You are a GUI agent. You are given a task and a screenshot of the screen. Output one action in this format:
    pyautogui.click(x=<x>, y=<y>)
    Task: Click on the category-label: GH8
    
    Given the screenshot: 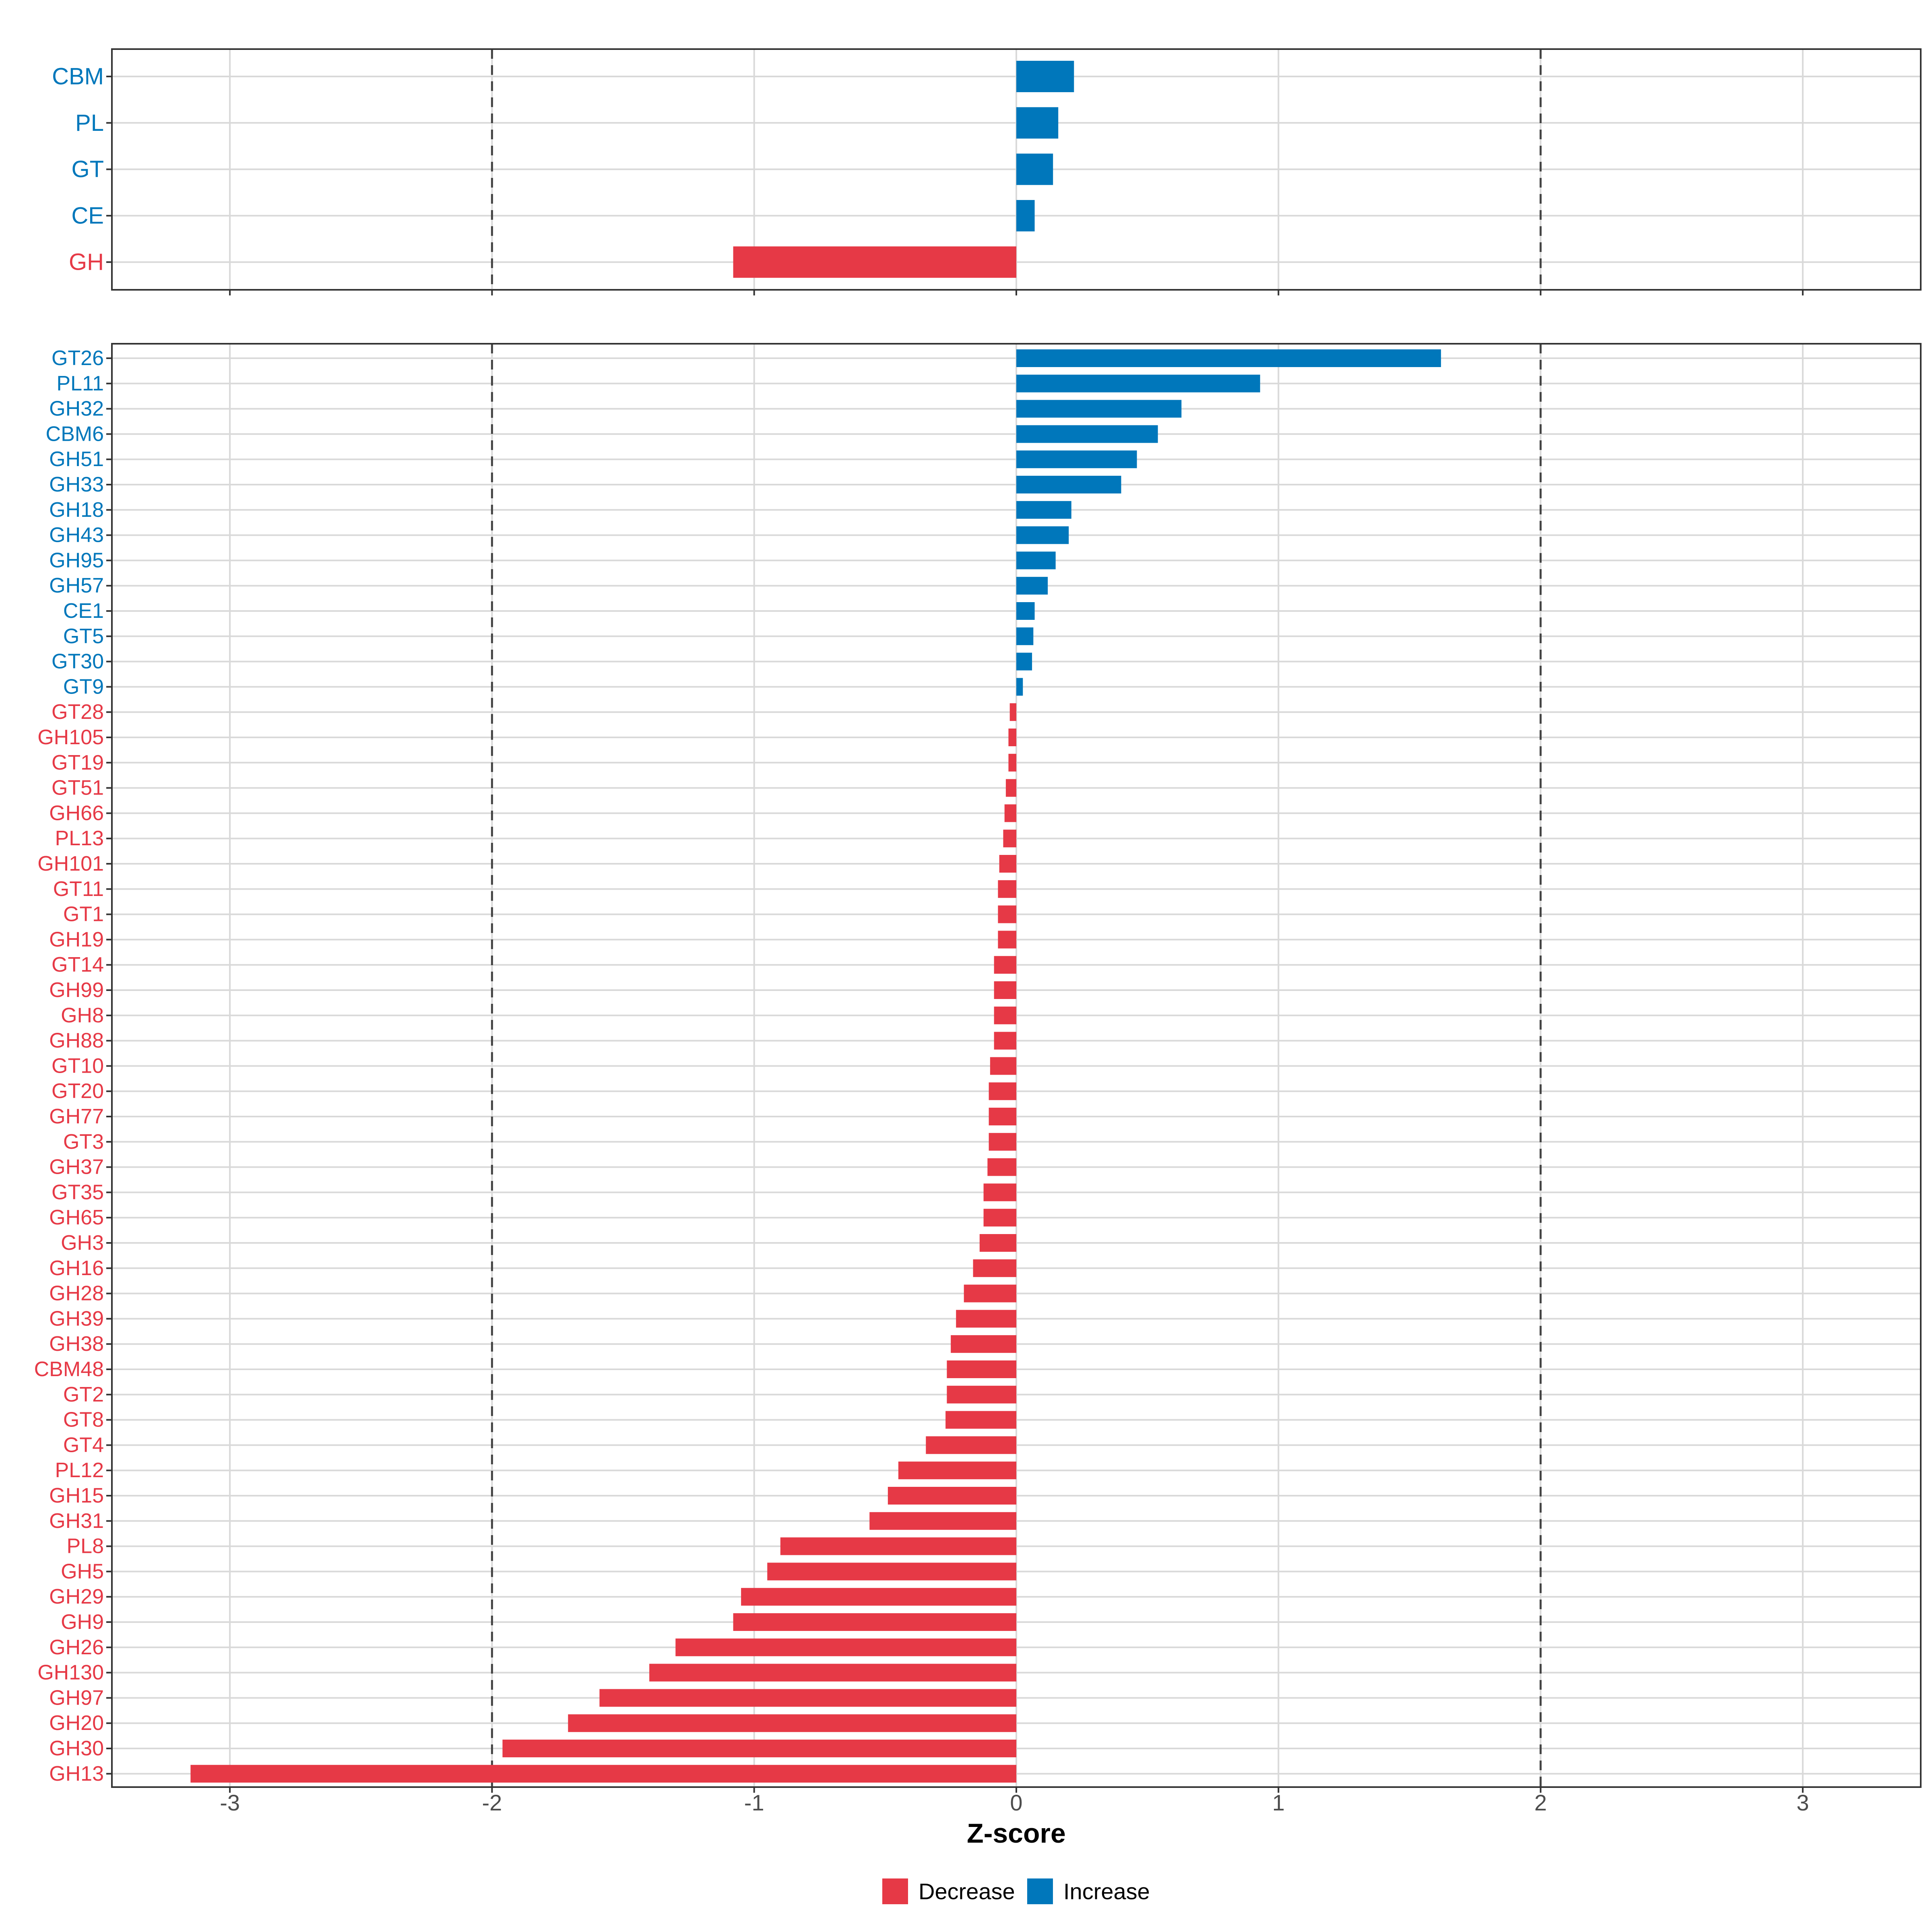 What is the action you would take?
    pyautogui.click(x=82, y=1015)
    